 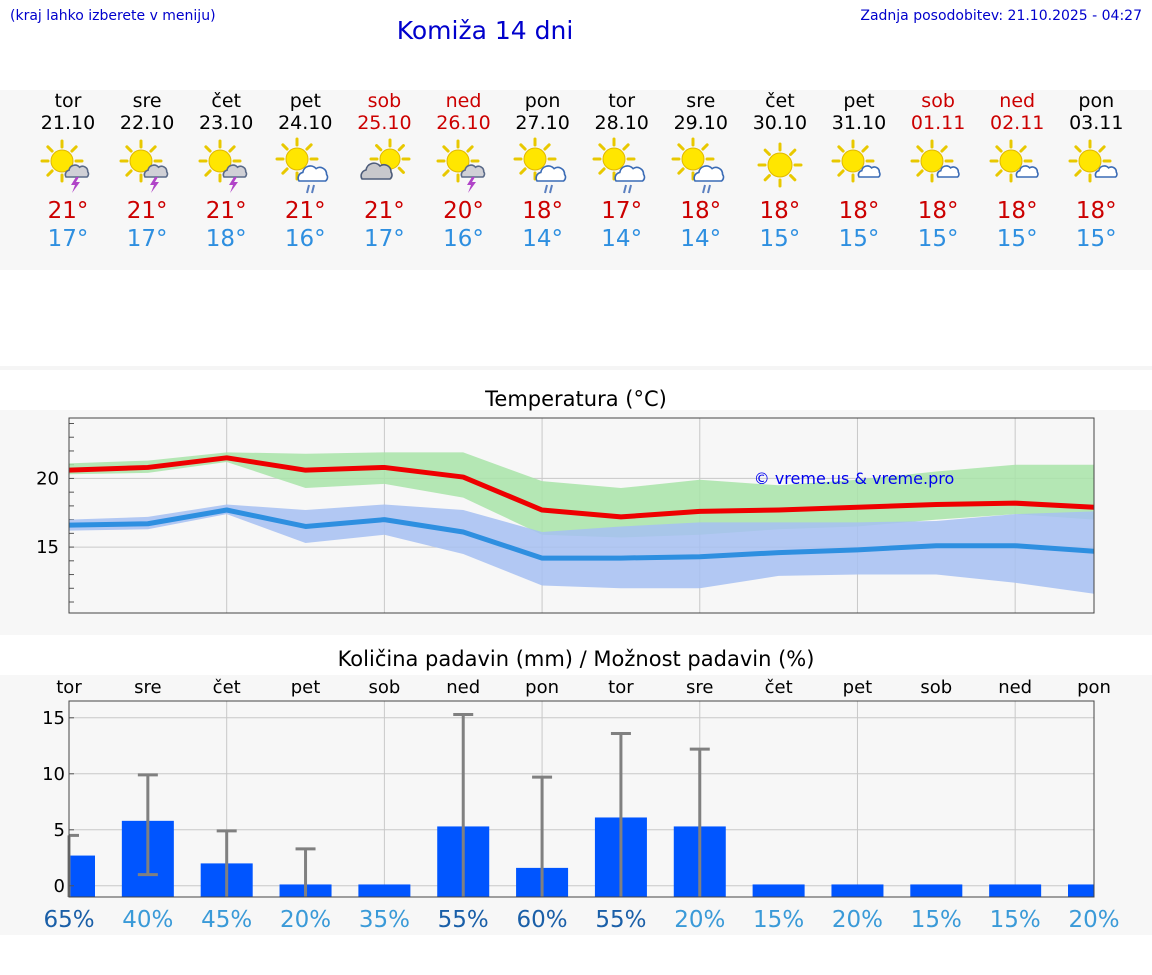 I want to click on temp-min: 17°, so click(x=147, y=239).